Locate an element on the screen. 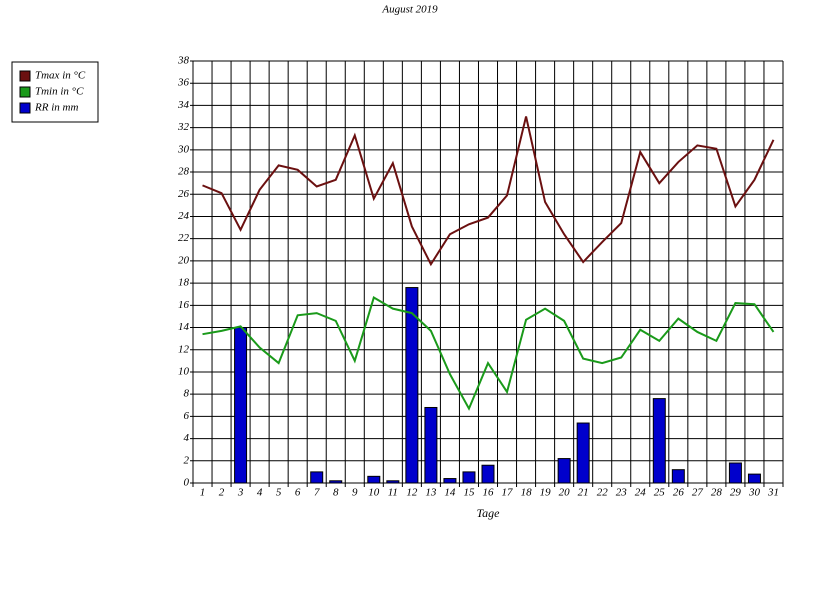 This screenshot has height=603, width=820. x-tick-label: 16 is located at coordinates (489, 493).